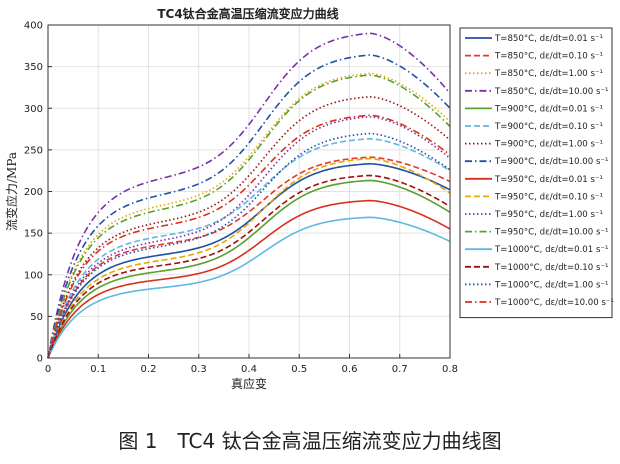 The height and width of the screenshot is (464, 620). I want to click on legend-entry: T=850°C, dε/dt=10.00 s⁻¹, so click(551, 92).